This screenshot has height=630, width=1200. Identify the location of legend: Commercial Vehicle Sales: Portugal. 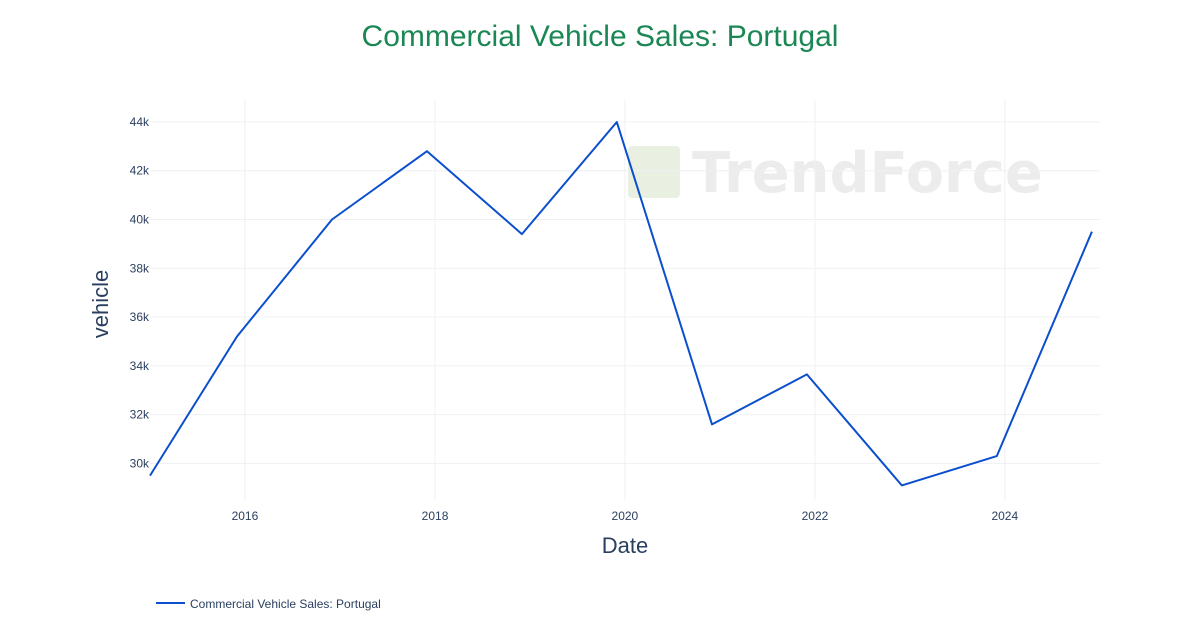
(268, 604).